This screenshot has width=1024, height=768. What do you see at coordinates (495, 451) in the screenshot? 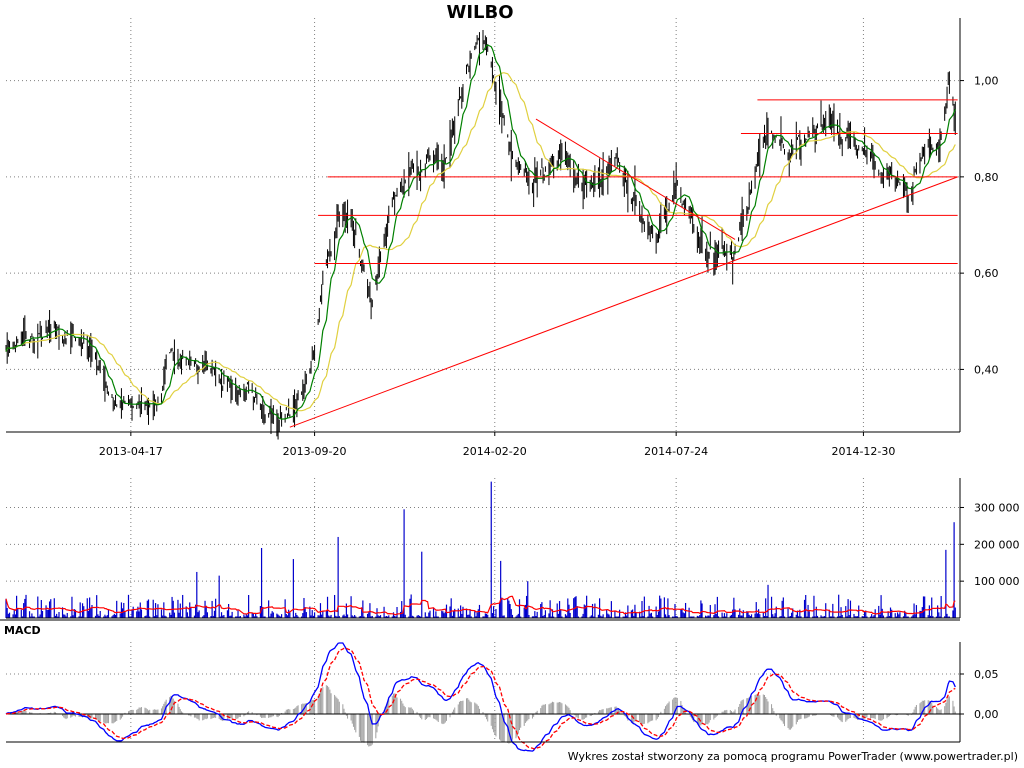
I see `x-tick-label: 2014-02-20` at bounding box center [495, 451].